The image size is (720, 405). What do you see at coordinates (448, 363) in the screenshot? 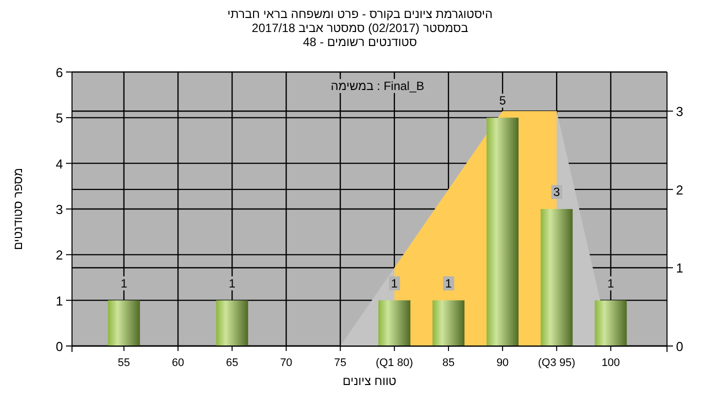
I see `x-tick-label: 85` at bounding box center [448, 363].